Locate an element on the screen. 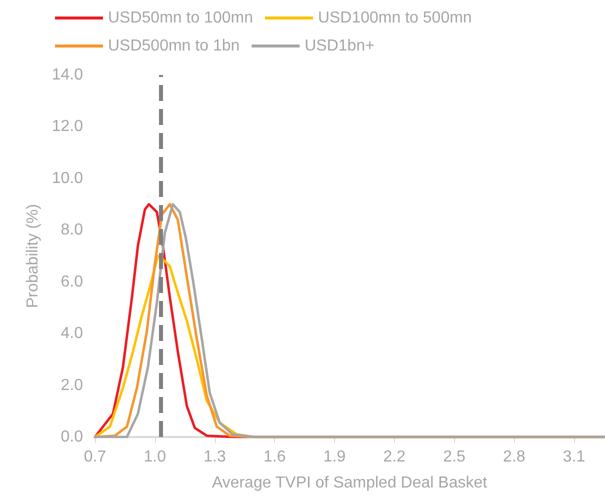 The height and width of the screenshot is (497, 605). y-tick-label: 14.0 is located at coordinates (68, 75).